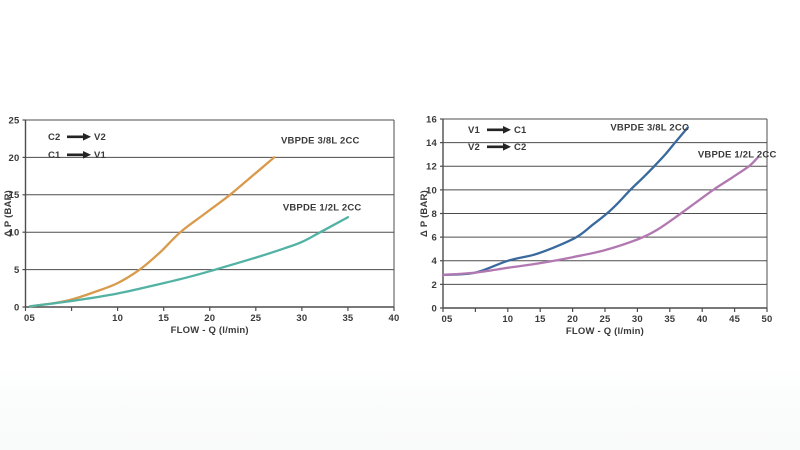 This screenshot has width=800, height=450. What do you see at coordinates (434, 214) in the screenshot?
I see `y-tick-label: 8` at bounding box center [434, 214].